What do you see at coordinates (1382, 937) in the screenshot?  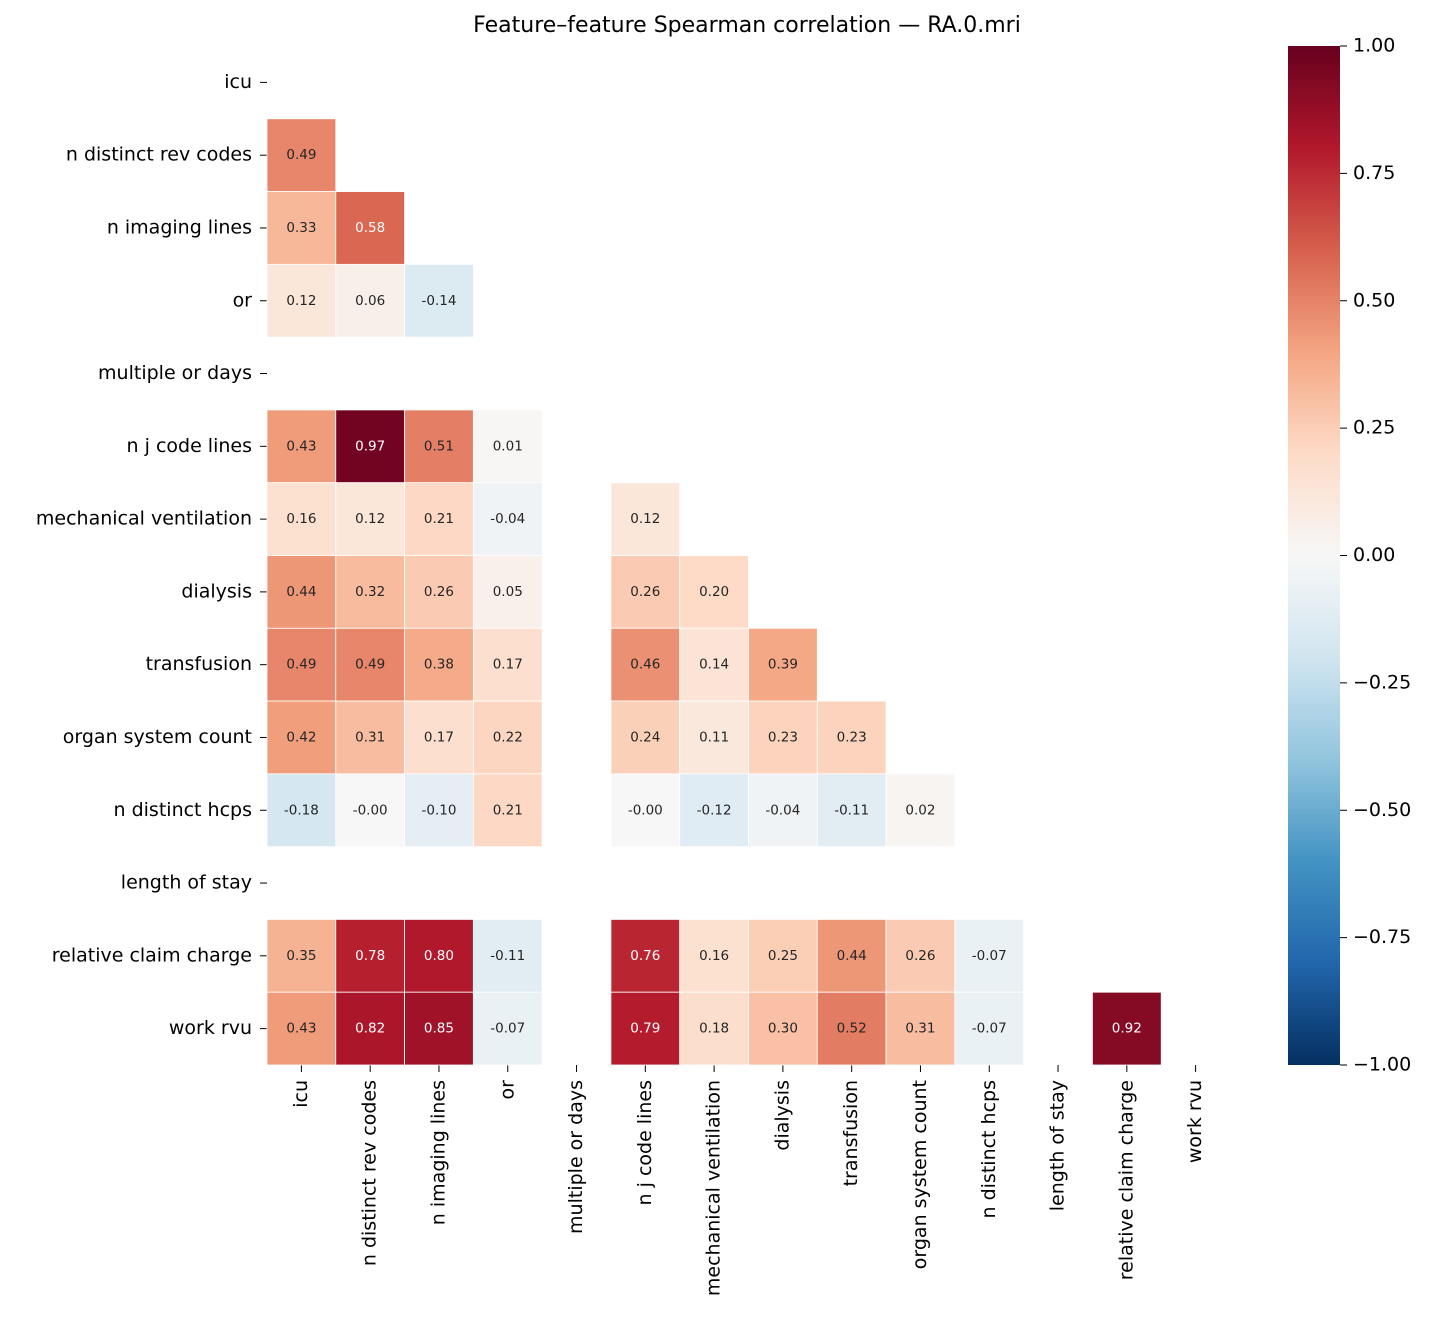 I see `colorbar-tick-label: −0.75` at bounding box center [1382, 937].